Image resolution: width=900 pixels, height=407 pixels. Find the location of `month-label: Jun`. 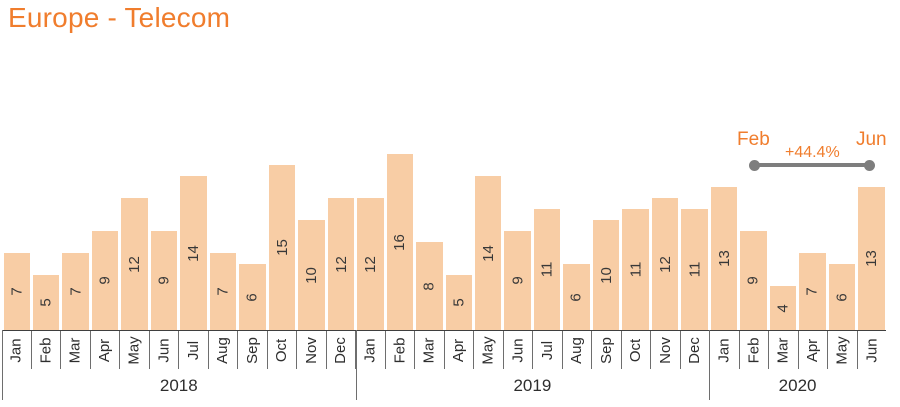

month-label: Jun is located at coordinates (872, 350).